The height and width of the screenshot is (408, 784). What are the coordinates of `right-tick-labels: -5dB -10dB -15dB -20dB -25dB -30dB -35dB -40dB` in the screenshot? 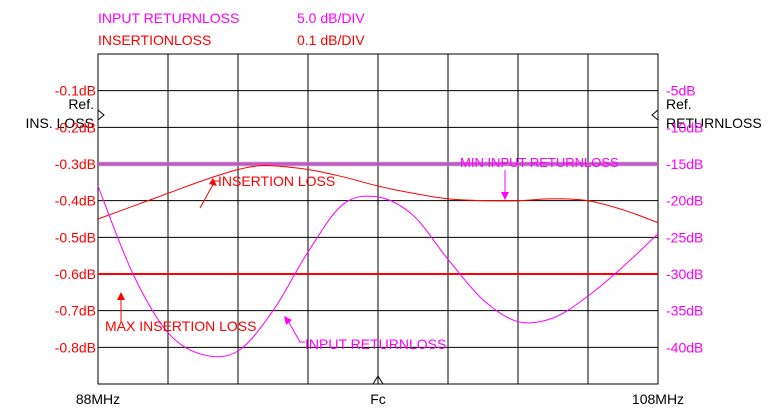 It's located at (684, 219).